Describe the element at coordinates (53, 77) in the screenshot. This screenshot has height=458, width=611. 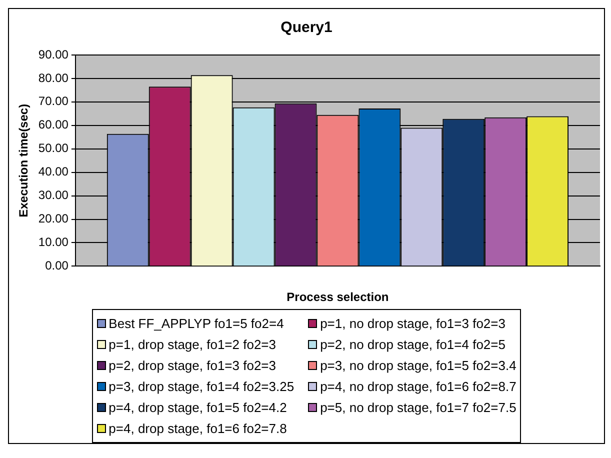
I see `y-tick-label: 80.00` at that location.